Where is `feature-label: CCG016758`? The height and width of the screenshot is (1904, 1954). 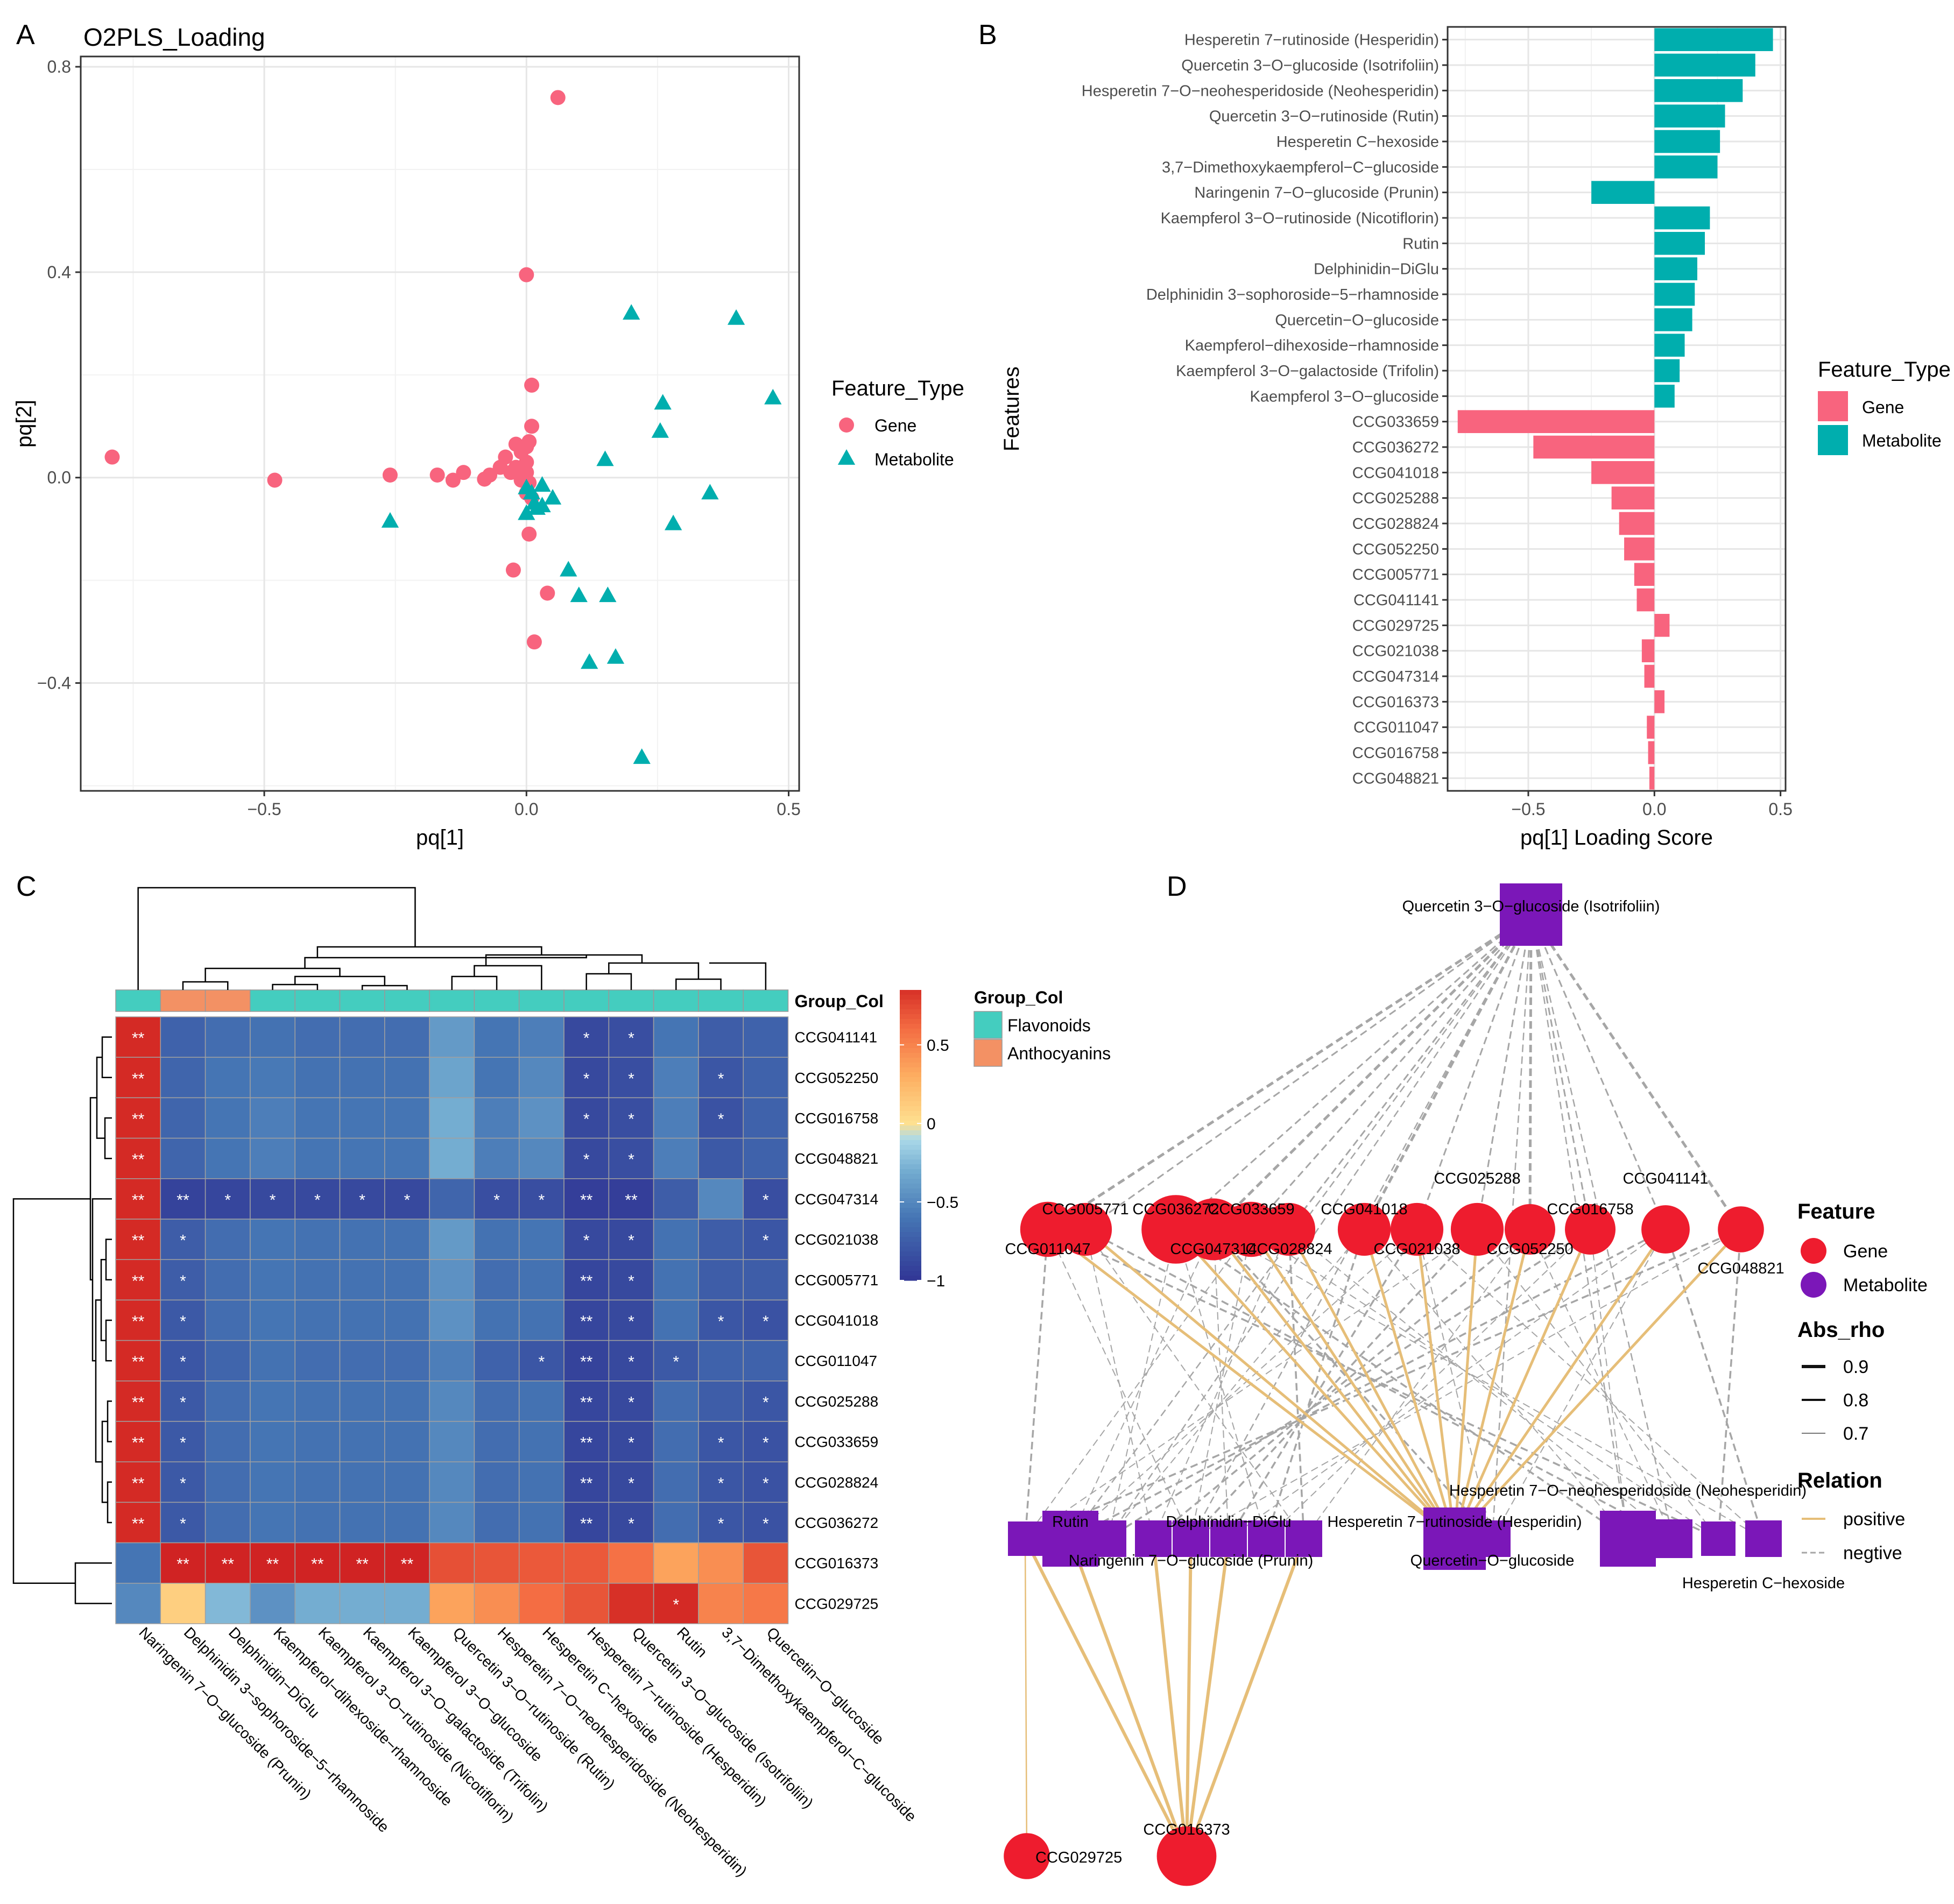 feature-label: CCG016758 is located at coordinates (1395, 753).